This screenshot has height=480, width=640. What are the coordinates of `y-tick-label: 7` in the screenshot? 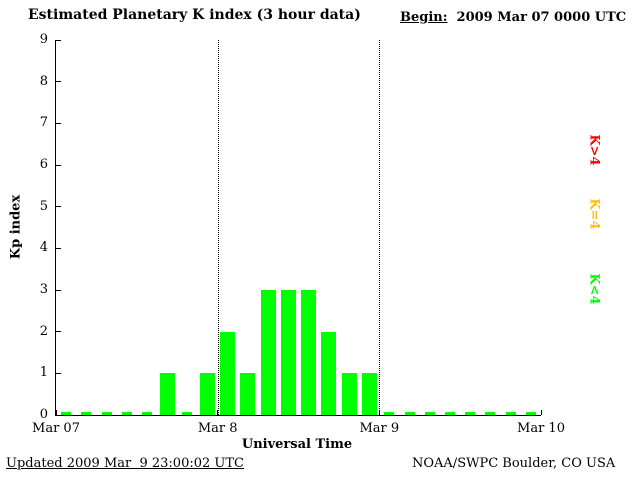 It's located at (43, 123).